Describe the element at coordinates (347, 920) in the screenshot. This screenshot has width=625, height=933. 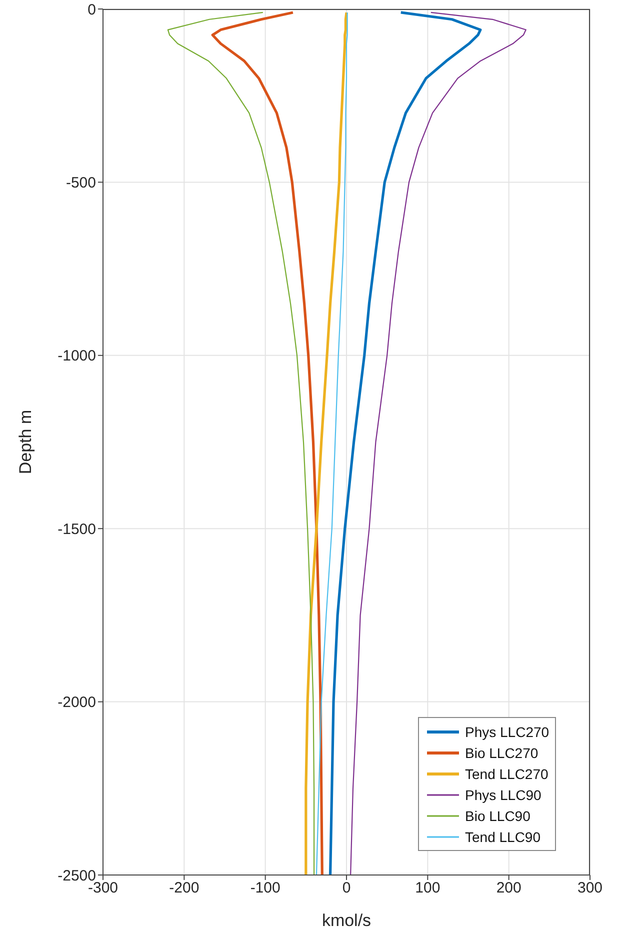
I see `x-axis-title: kmol/s` at that location.